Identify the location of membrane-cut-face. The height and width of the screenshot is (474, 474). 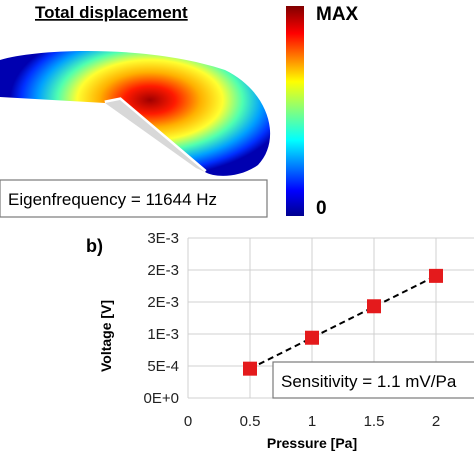
(155, 136).